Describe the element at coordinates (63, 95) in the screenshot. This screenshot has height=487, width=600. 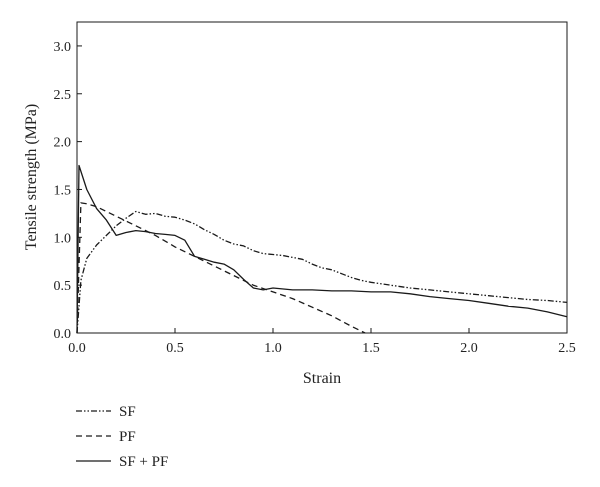
I see `y-tick-label: 2.5` at that location.